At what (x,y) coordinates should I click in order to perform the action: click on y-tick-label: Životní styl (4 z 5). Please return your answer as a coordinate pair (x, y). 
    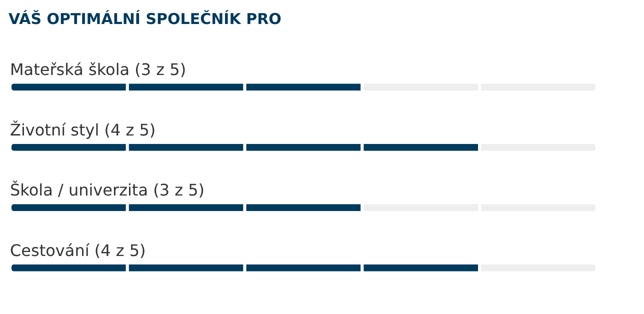
    Looking at the image, I should click on (83, 130).